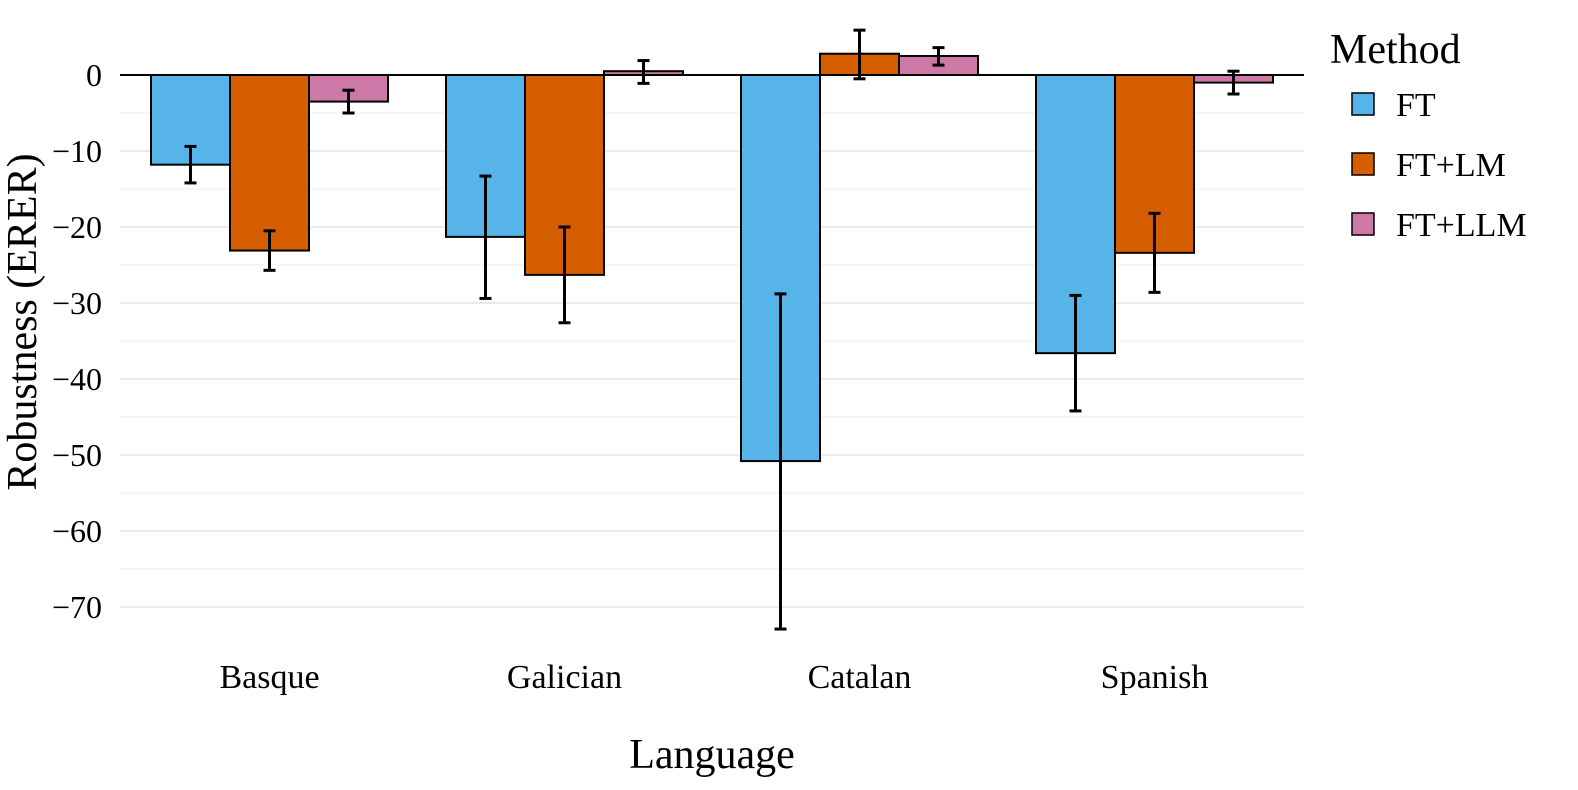  I want to click on legend-swatch-ft, so click(1363, 104).